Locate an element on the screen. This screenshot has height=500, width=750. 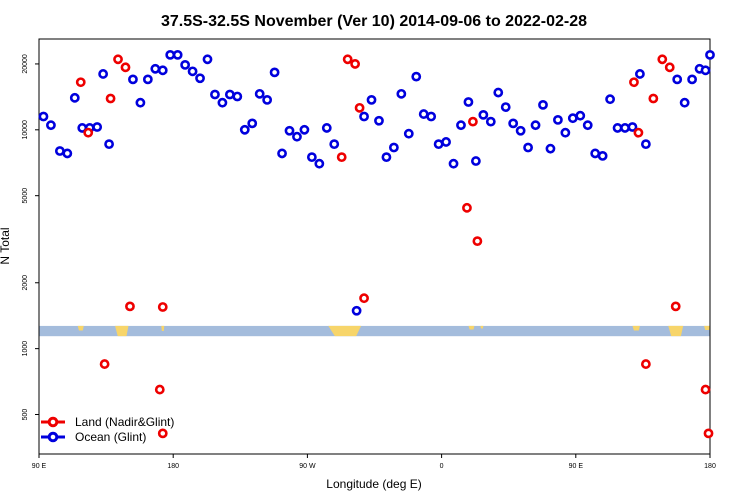
y-tick-label: 500 is located at coordinates (25, 415).